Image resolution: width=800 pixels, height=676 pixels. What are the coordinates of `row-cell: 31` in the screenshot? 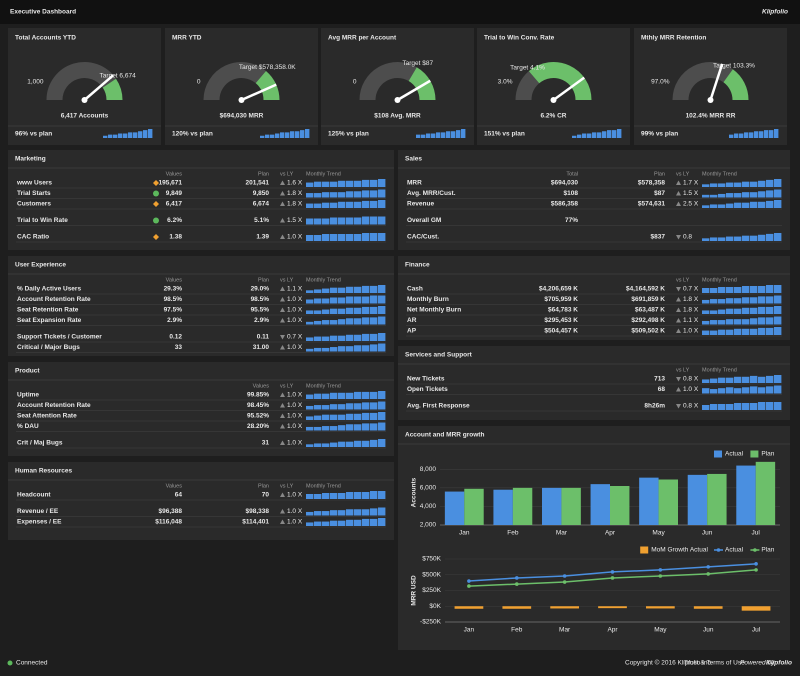 It's located at (266, 443).